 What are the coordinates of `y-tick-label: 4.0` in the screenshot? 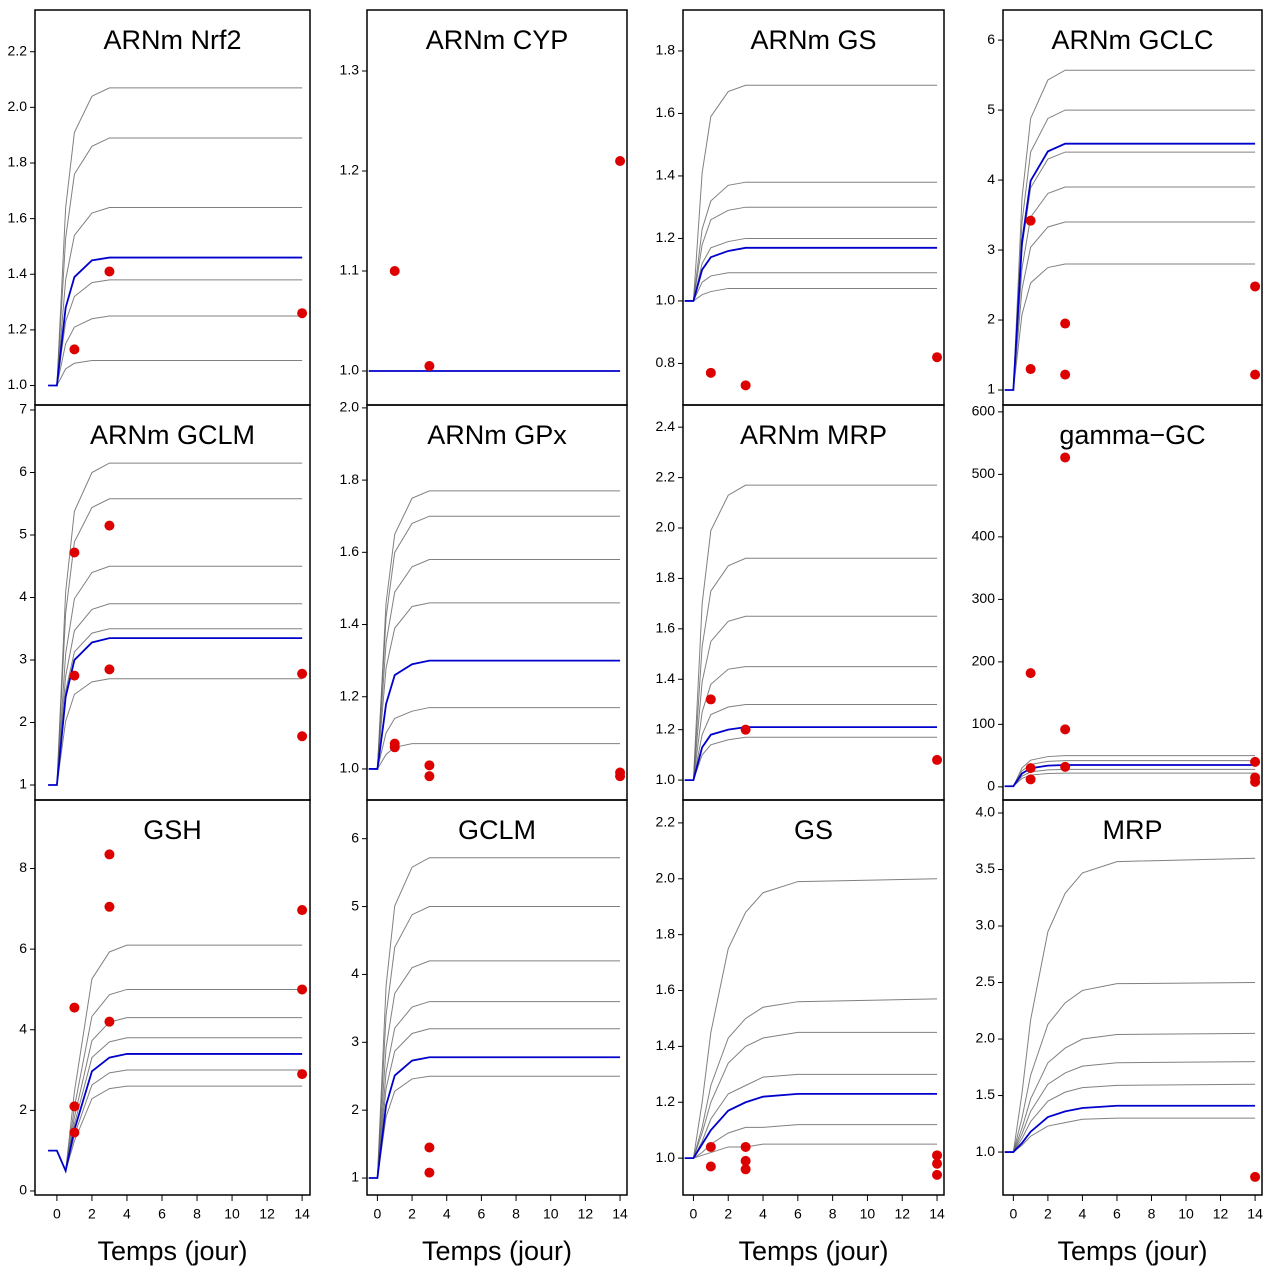 It's located at (986, 812).